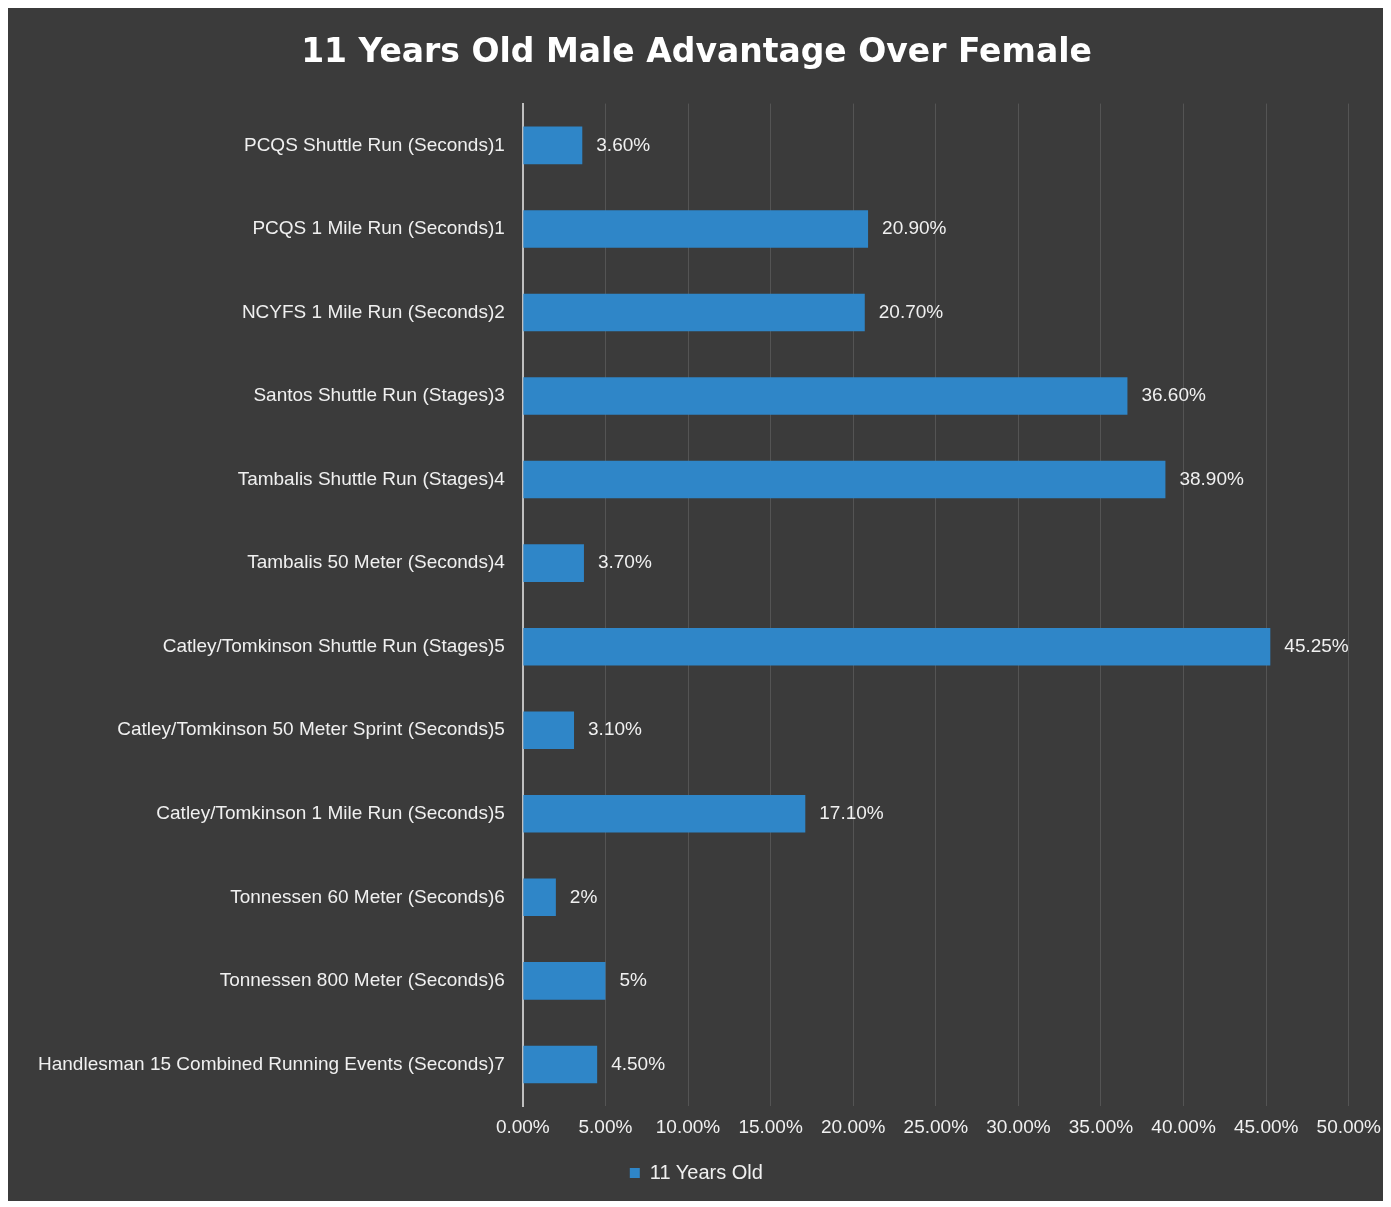  I want to click on x-tick-label: 30.00%, so click(1018, 1126).